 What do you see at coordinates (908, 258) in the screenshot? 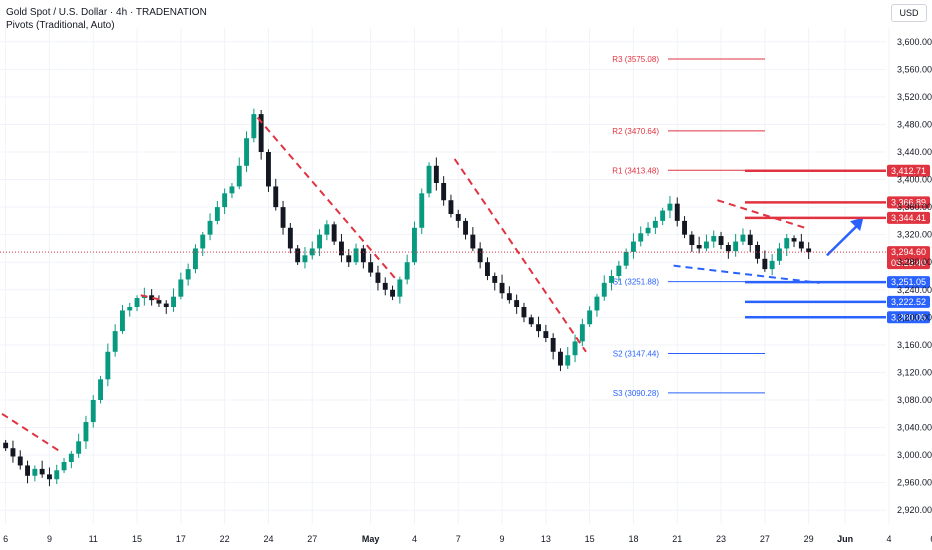
I see `current-price-tag` at bounding box center [908, 258].